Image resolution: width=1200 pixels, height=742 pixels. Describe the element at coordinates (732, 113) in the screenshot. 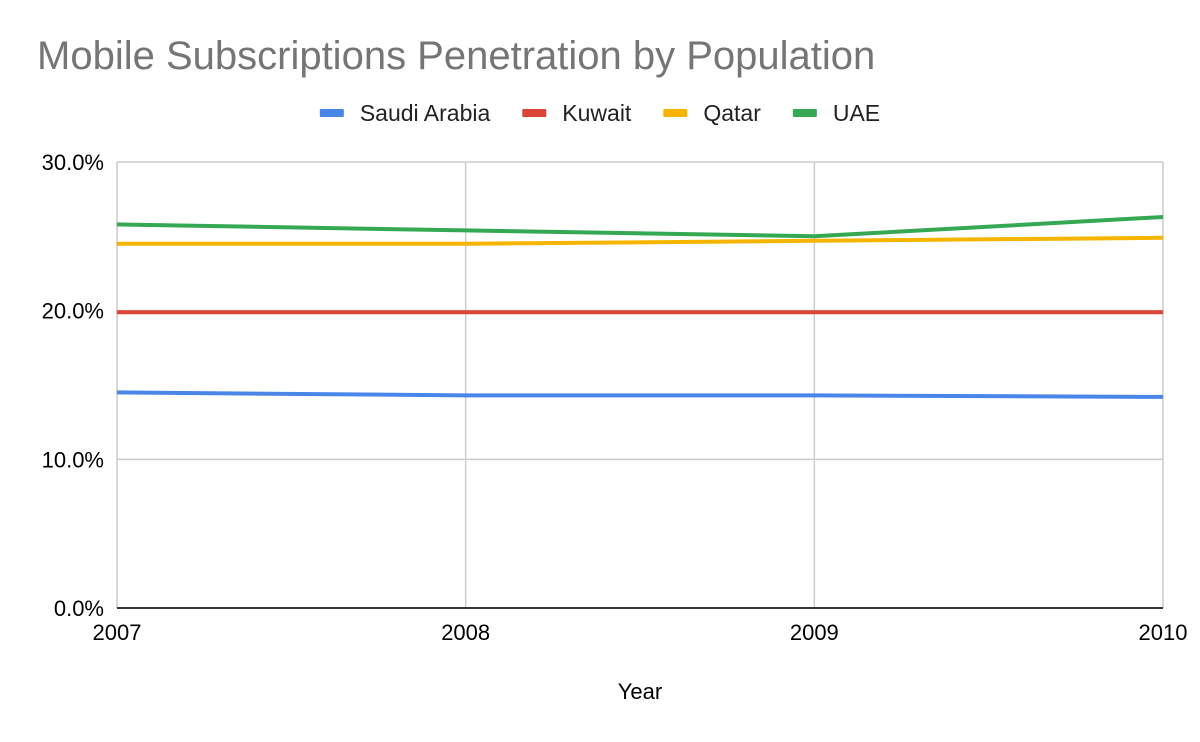

I see `legend-label: Qatar` at that location.